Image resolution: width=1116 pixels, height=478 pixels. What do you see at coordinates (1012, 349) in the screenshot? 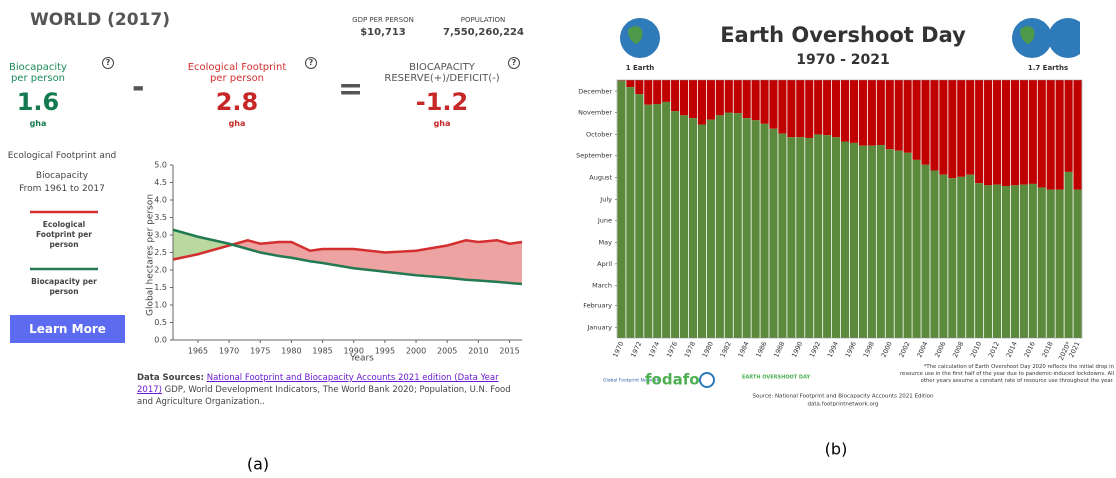
I see `x-tick-label: 2014` at bounding box center [1012, 349].